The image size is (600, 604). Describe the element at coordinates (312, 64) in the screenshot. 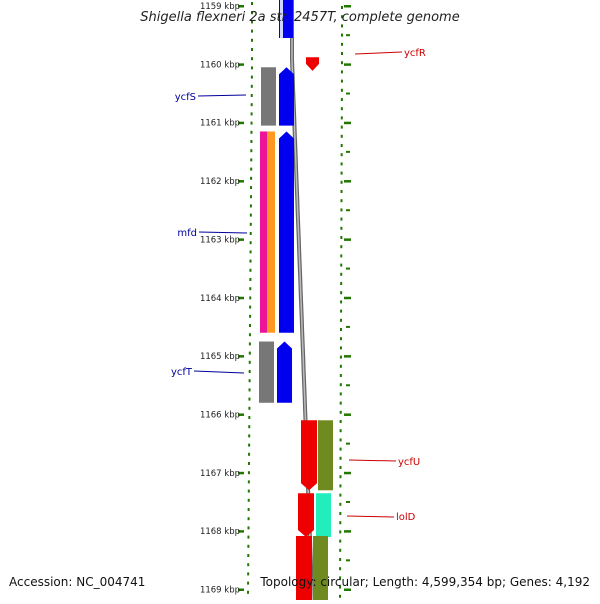

I see `gene-arrow-ycfR` at that location.